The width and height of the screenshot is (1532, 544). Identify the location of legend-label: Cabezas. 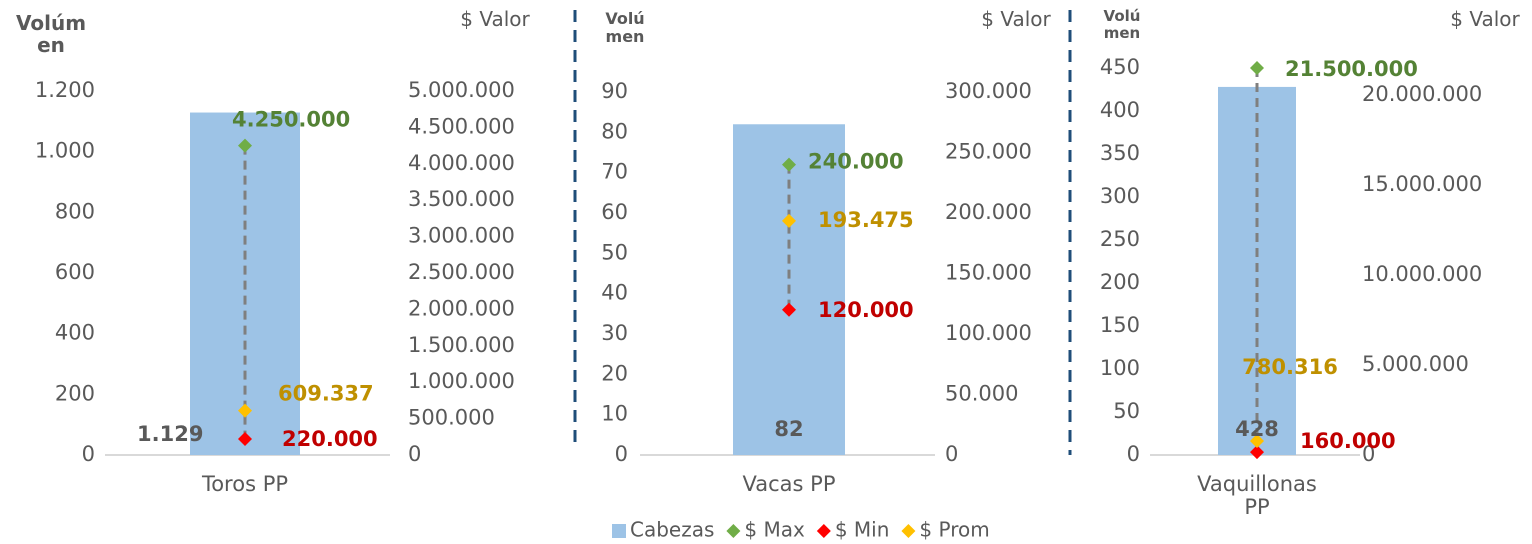
(672, 530).